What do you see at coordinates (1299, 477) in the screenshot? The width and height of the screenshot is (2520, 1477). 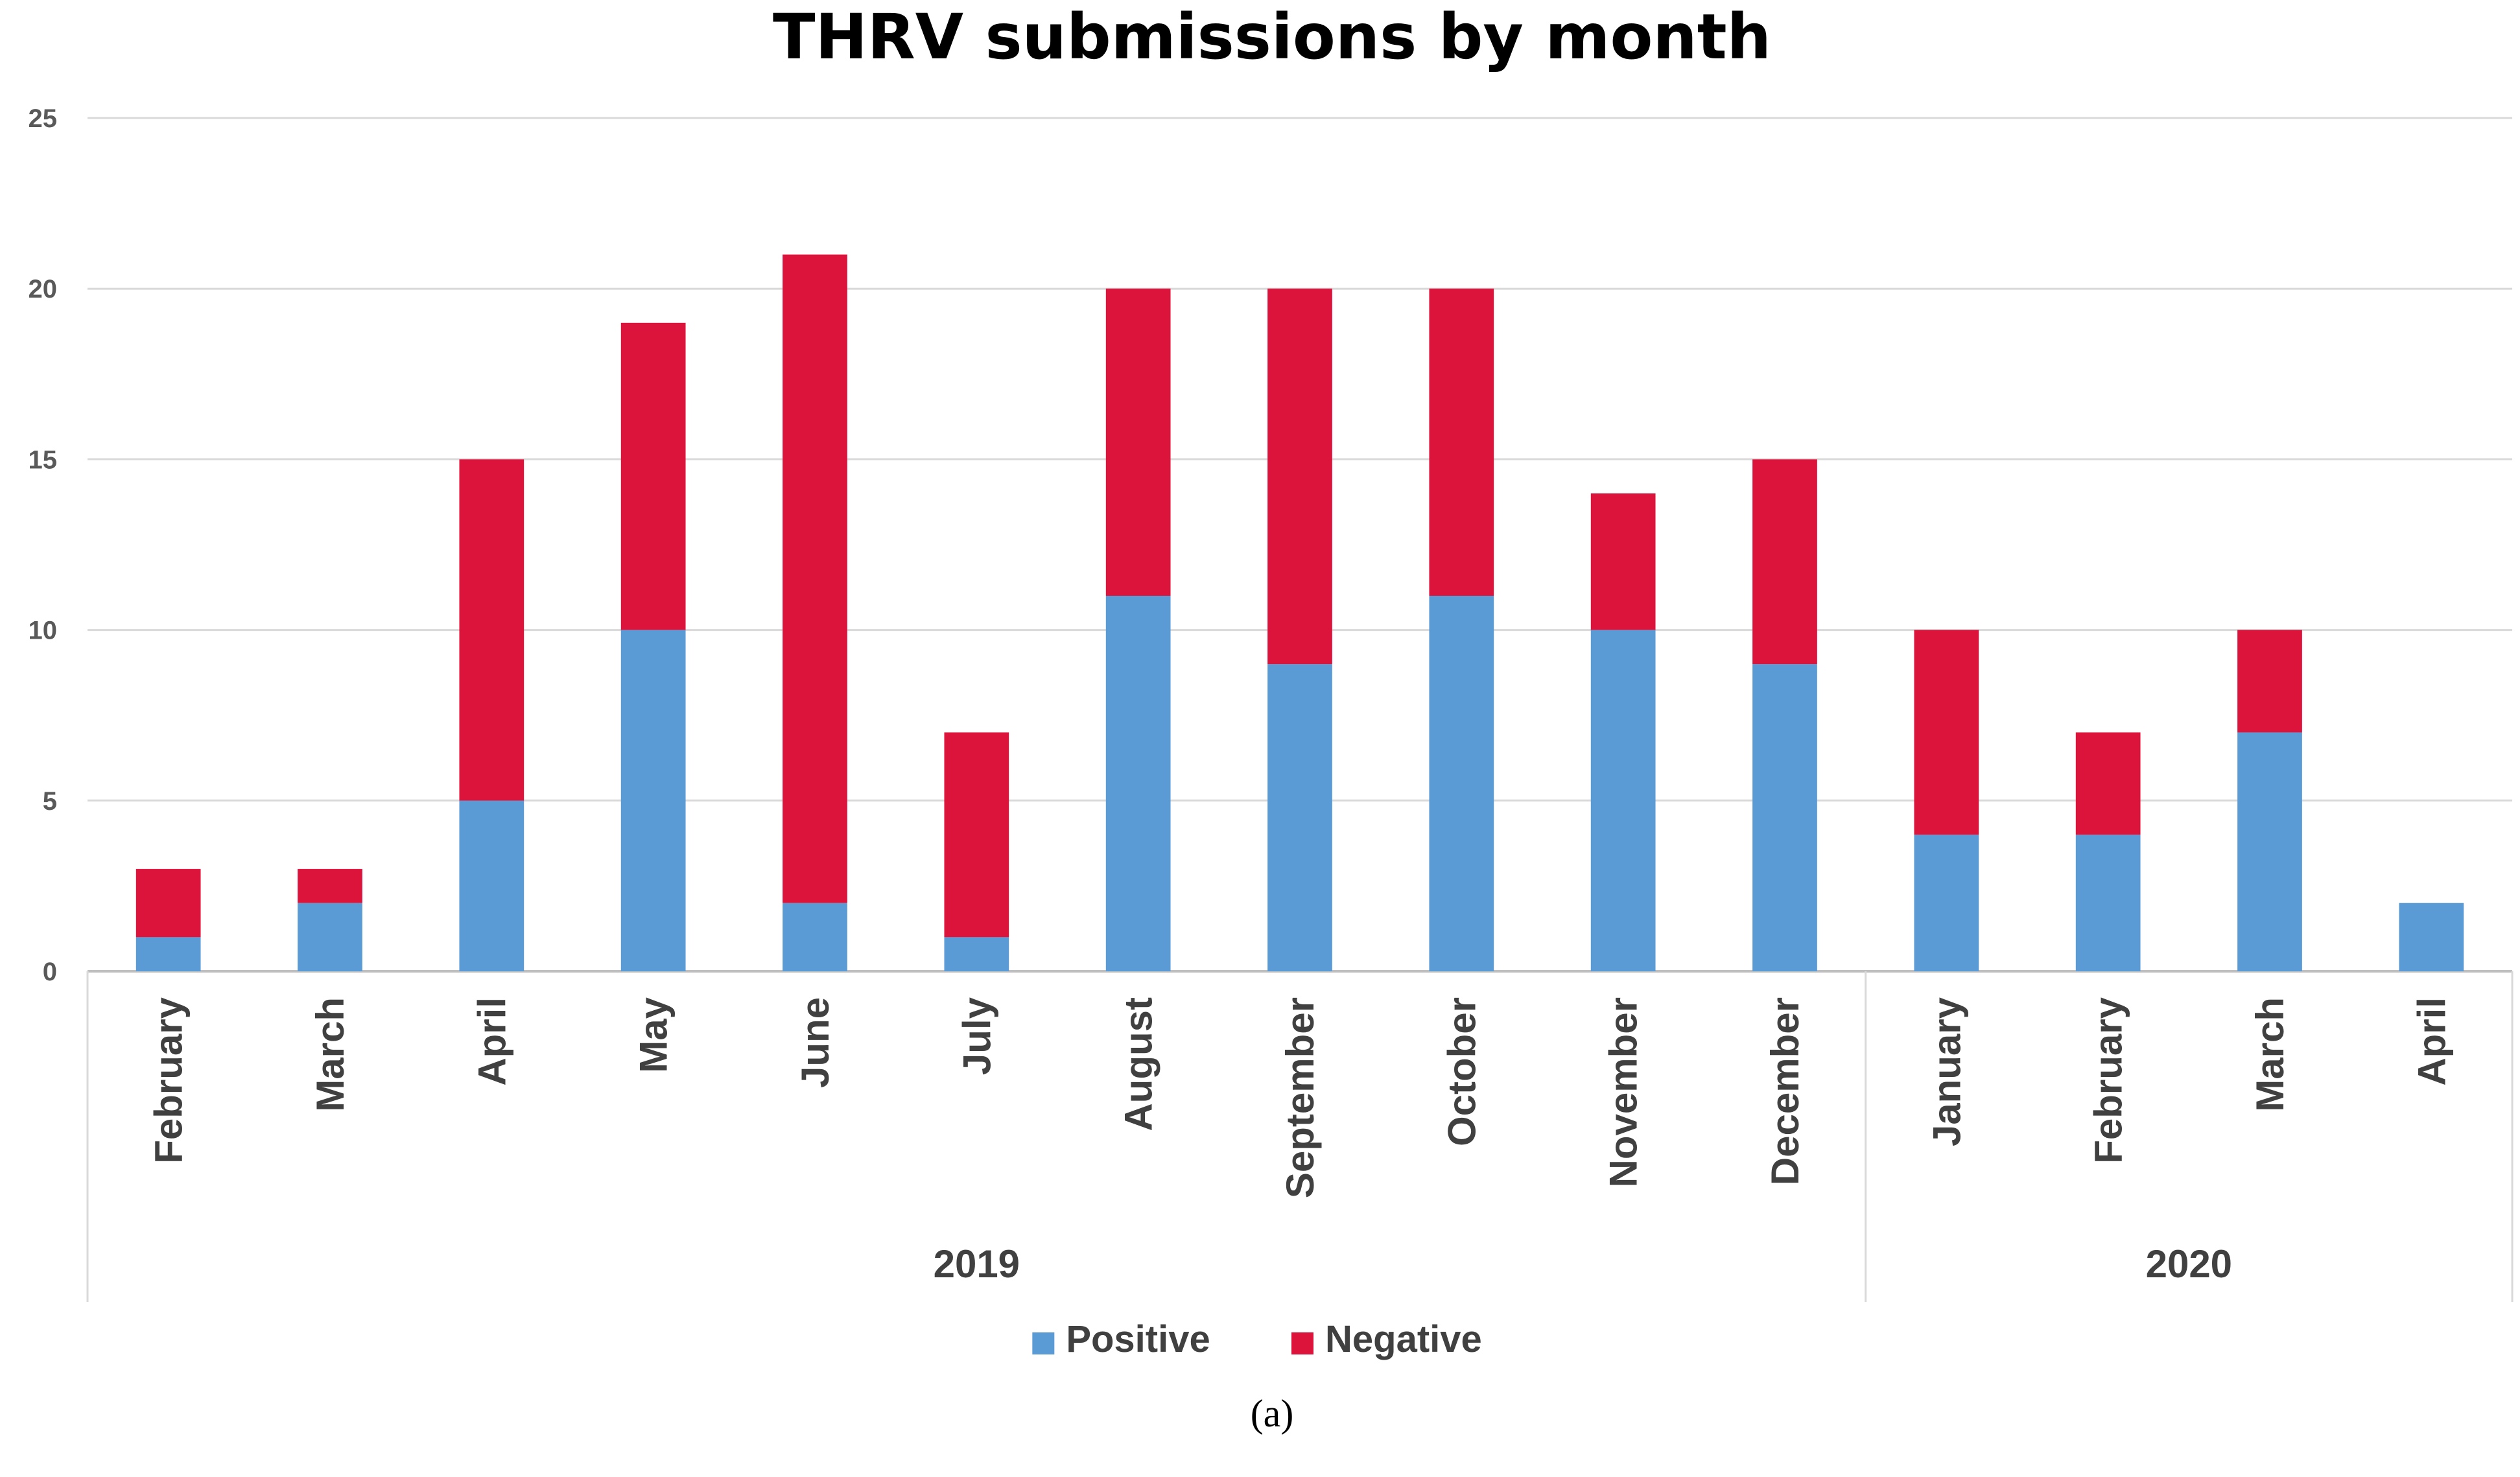 I see `bar-negative-september` at bounding box center [1299, 477].